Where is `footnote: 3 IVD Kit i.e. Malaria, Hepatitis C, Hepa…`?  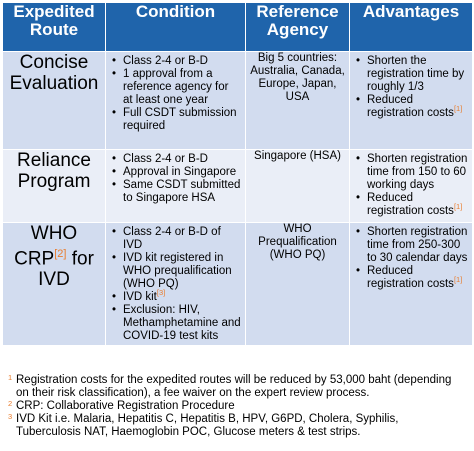 footnote: 3 IVD Kit i.e. Malaria, Hepatitis C, Hepa… is located at coordinates (236, 425).